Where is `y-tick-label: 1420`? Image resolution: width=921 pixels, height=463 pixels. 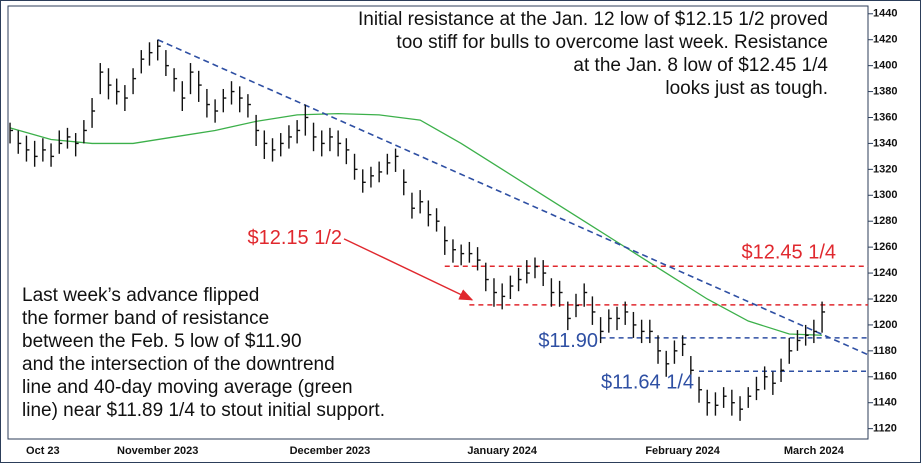 y-tick-label: 1420 is located at coordinates (885, 40).